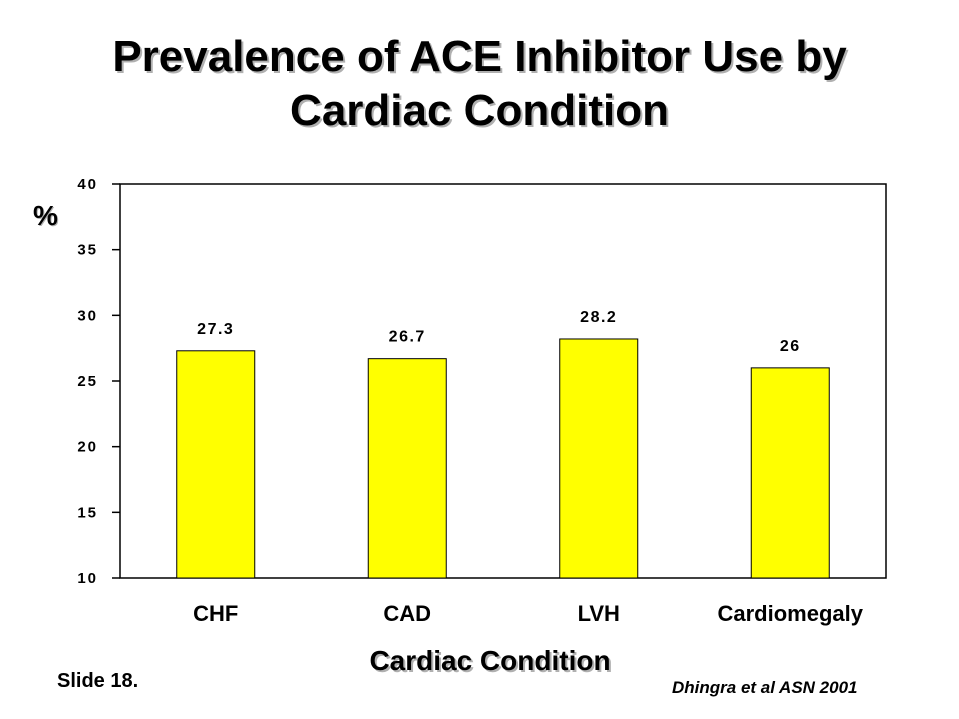 This screenshot has height=719, width=959. What do you see at coordinates (215, 329) in the screenshot?
I see `data-label-chf: 27.3` at bounding box center [215, 329].